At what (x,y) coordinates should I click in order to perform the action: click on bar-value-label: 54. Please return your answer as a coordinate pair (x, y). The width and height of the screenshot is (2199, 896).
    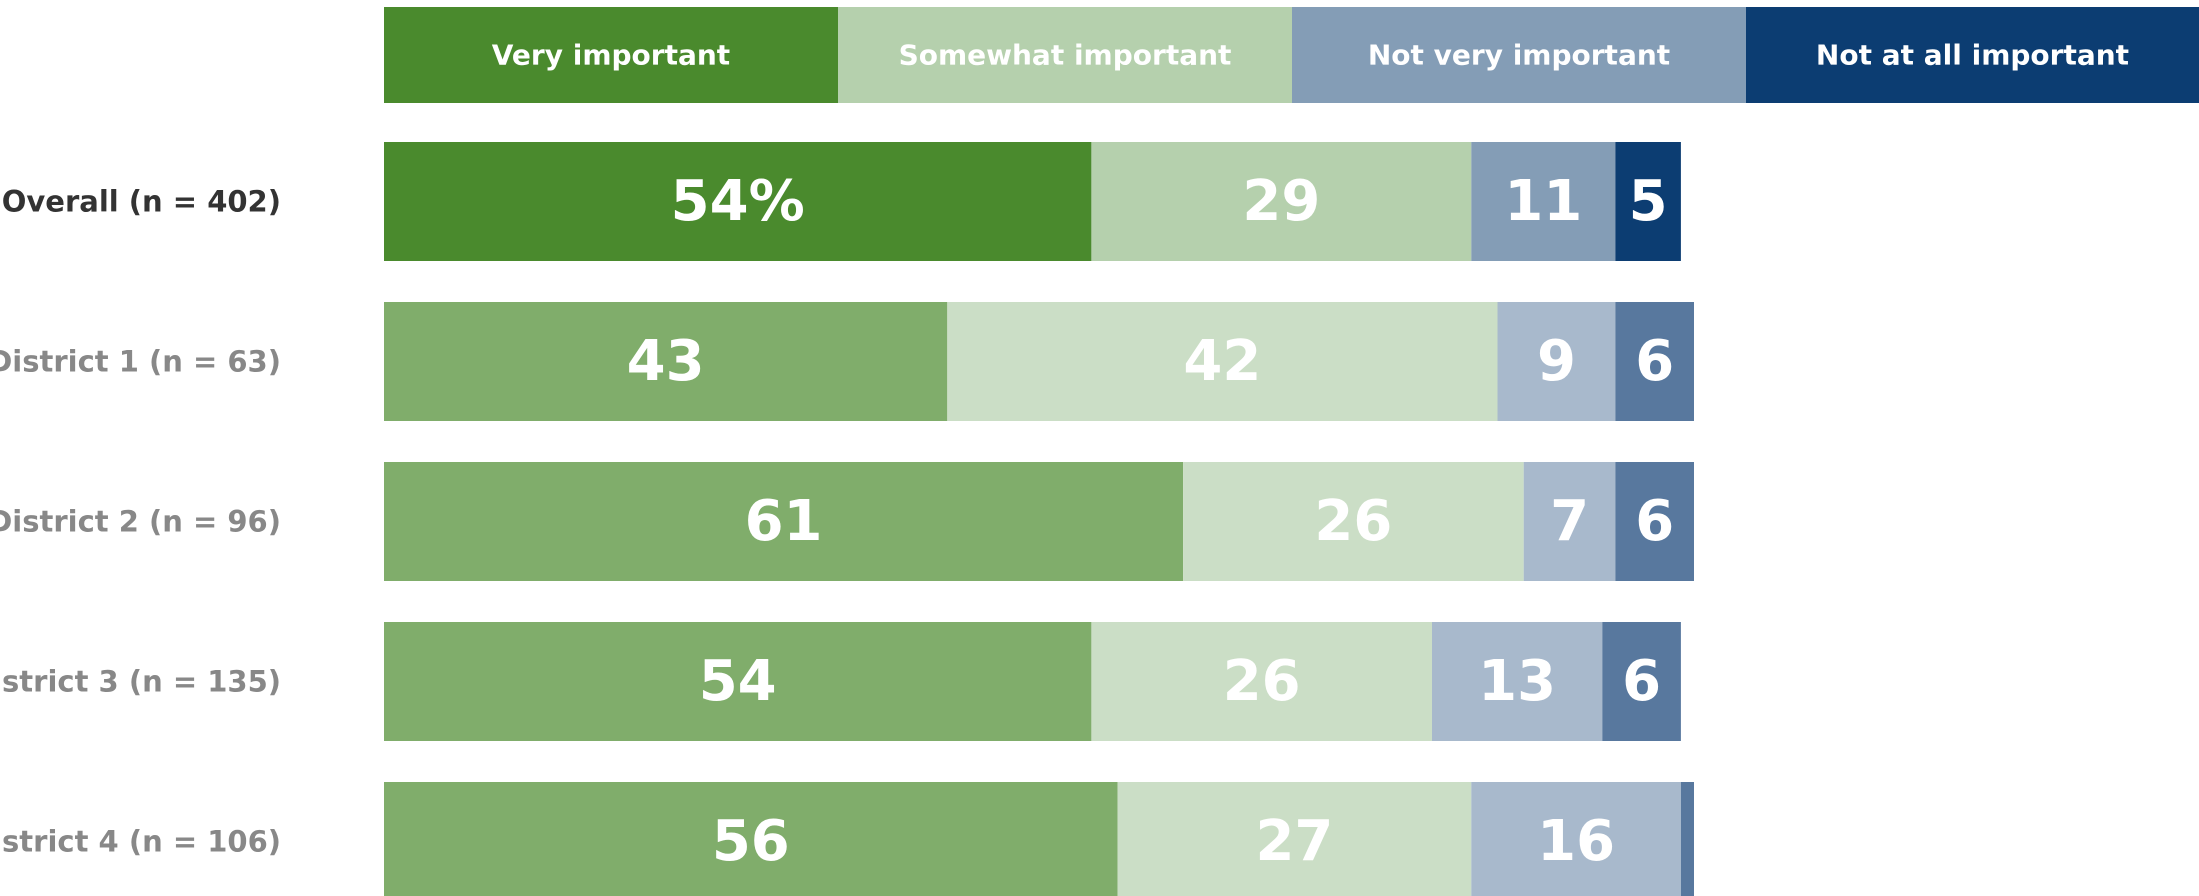
    Looking at the image, I should click on (738, 681).